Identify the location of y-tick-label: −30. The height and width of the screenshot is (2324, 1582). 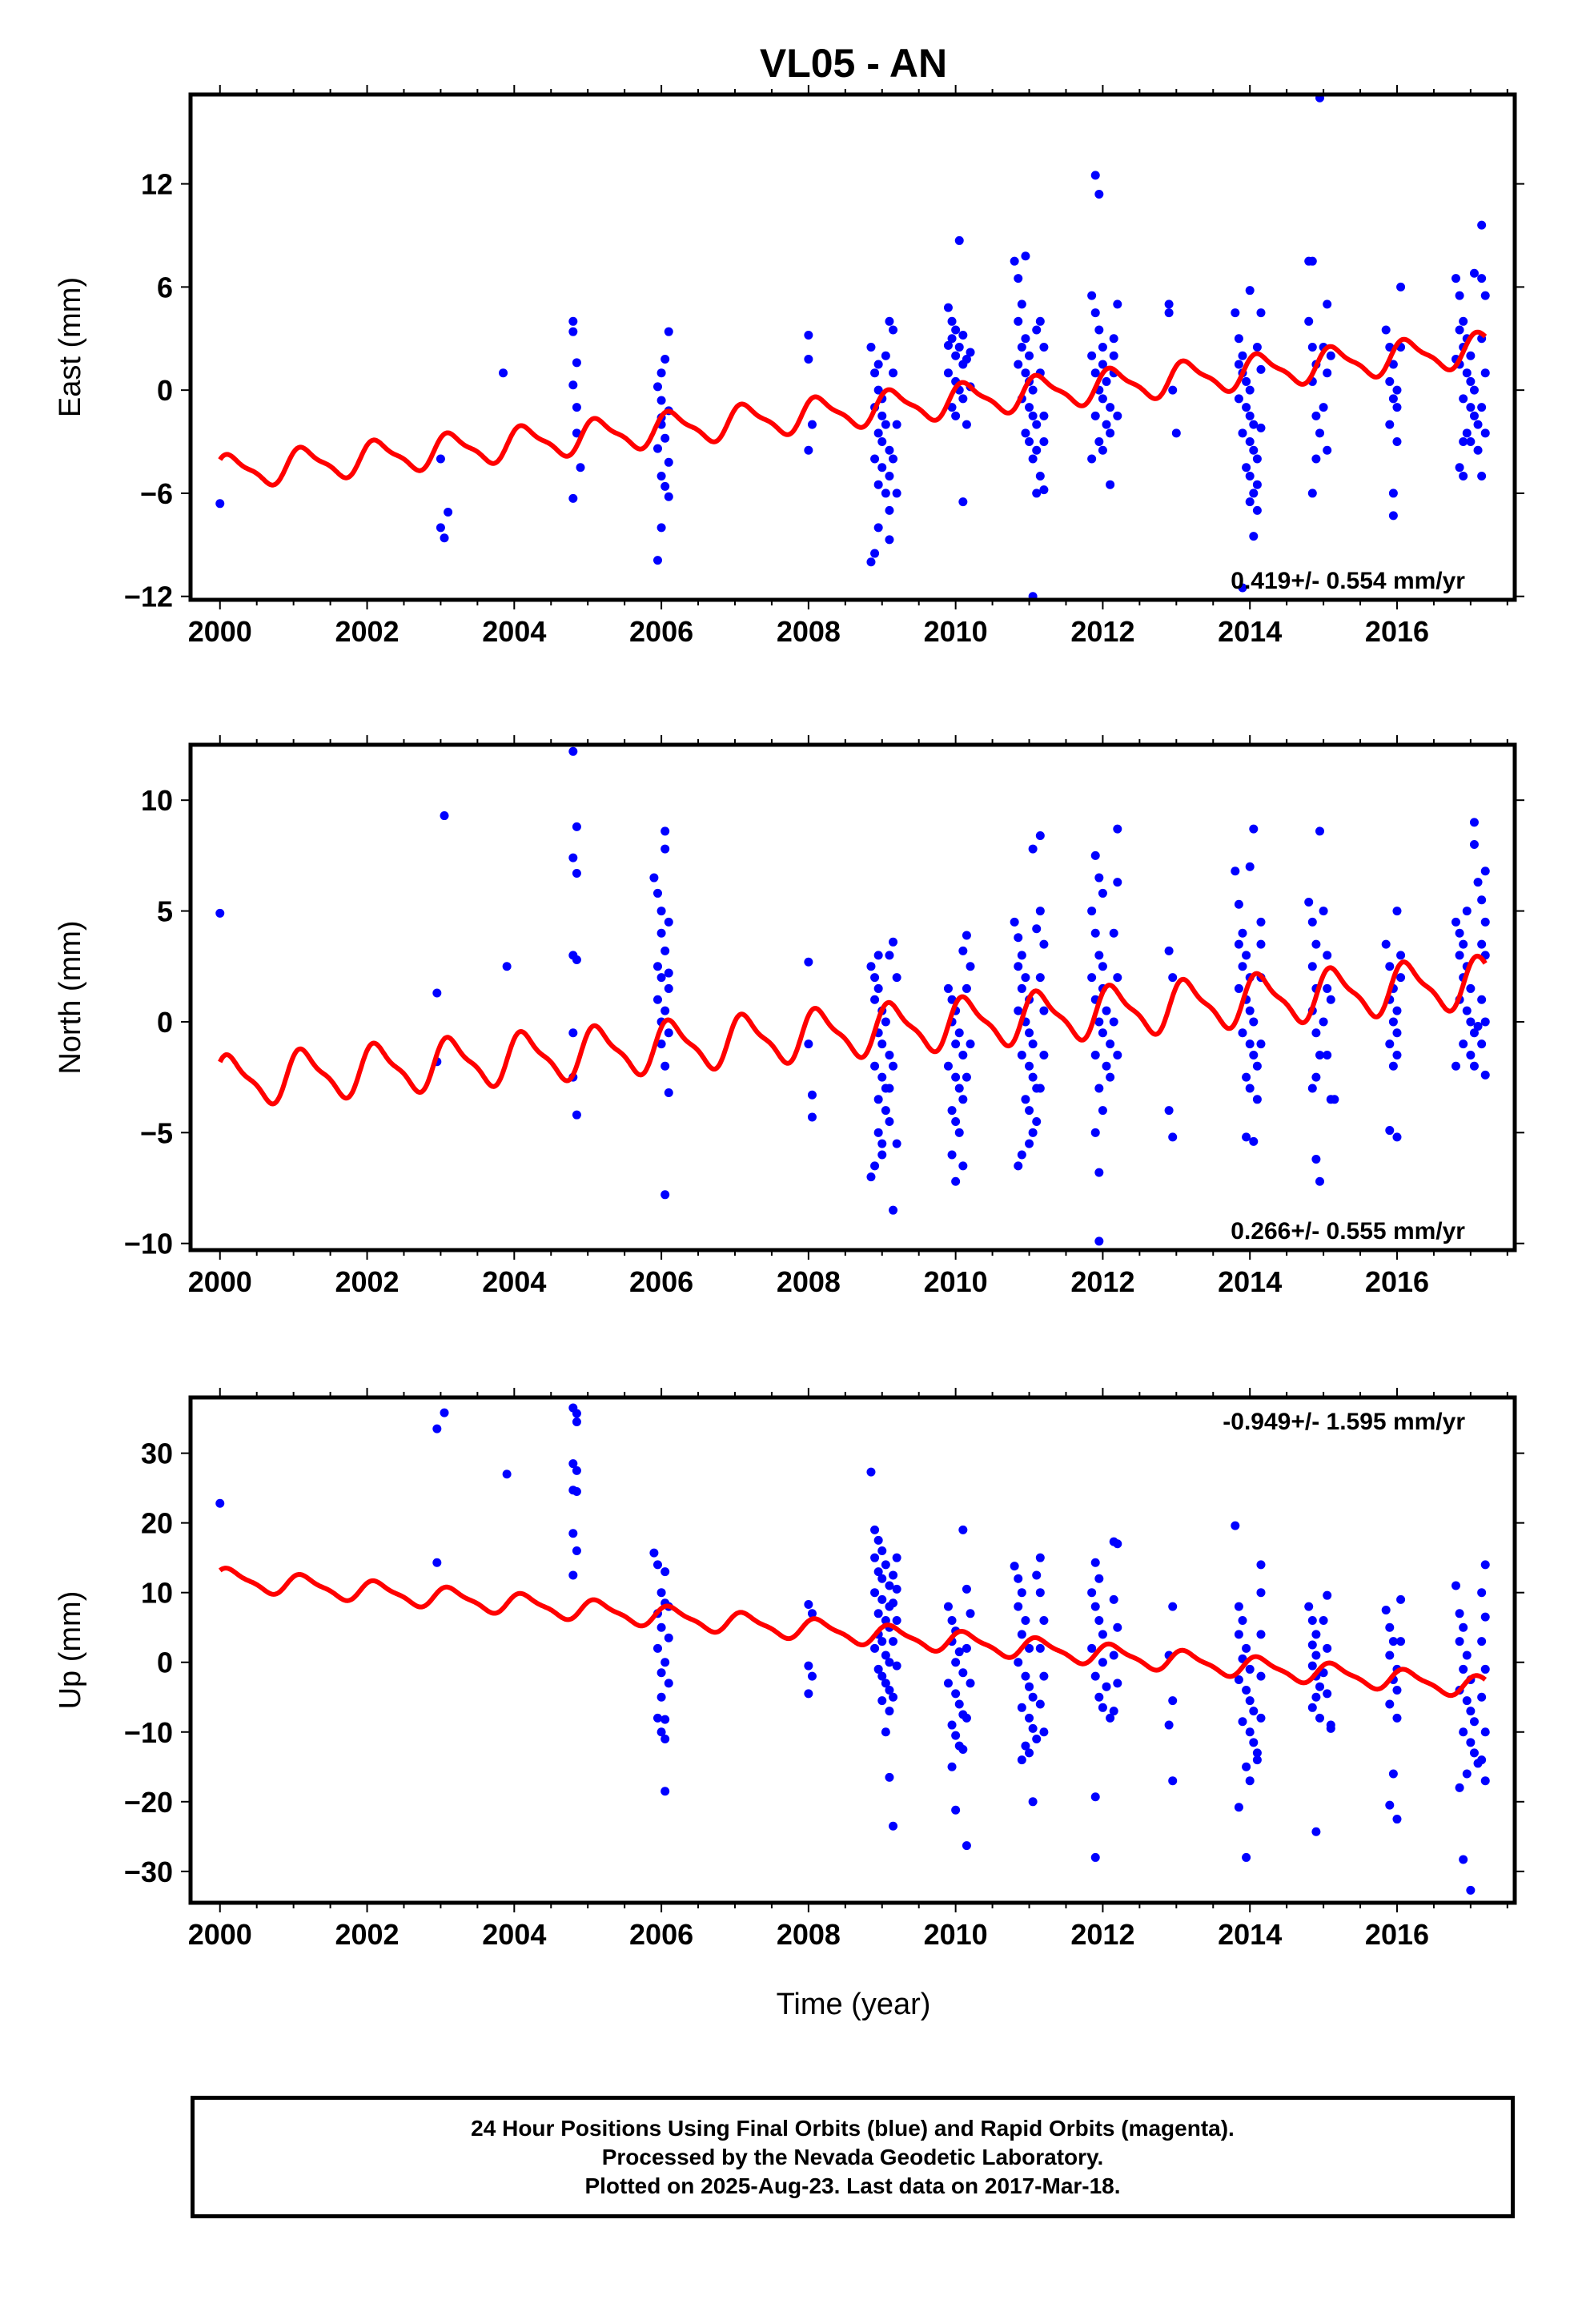
(148, 1872).